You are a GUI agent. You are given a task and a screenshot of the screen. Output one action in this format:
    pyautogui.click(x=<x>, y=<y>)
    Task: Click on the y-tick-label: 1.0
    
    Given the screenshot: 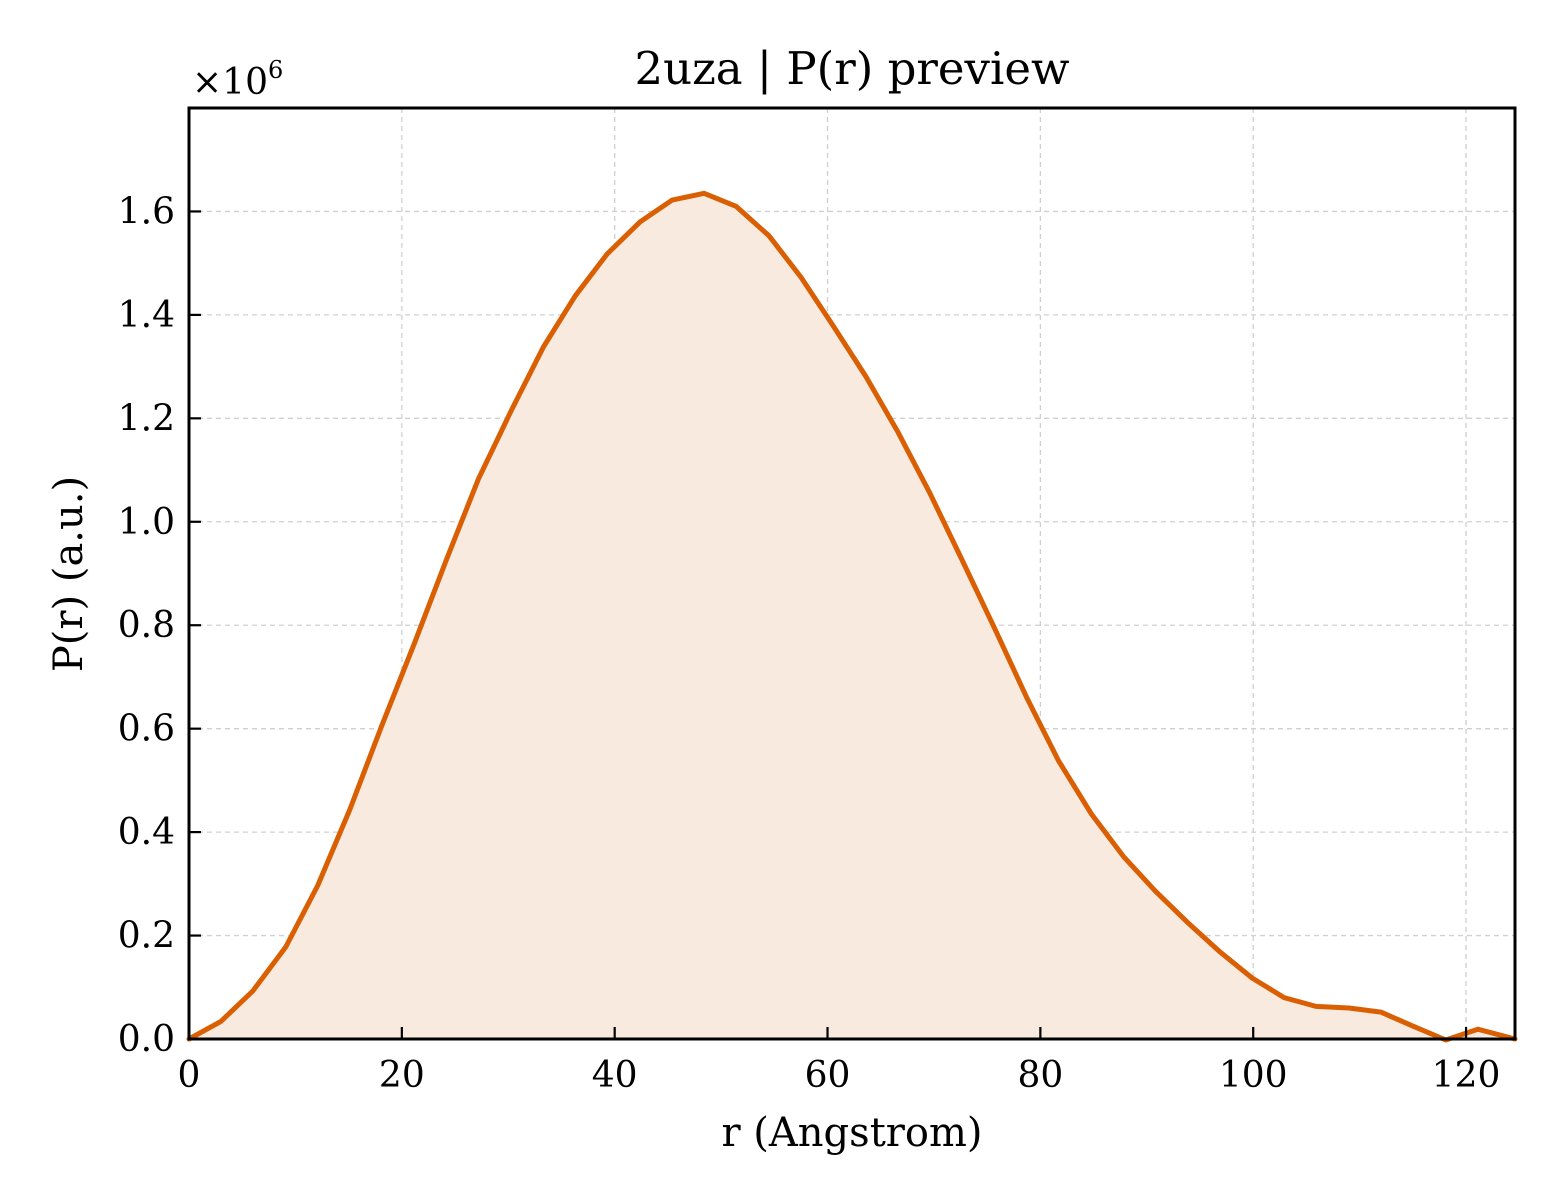 What is the action you would take?
    pyautogui.click(x=146, y=522)
    